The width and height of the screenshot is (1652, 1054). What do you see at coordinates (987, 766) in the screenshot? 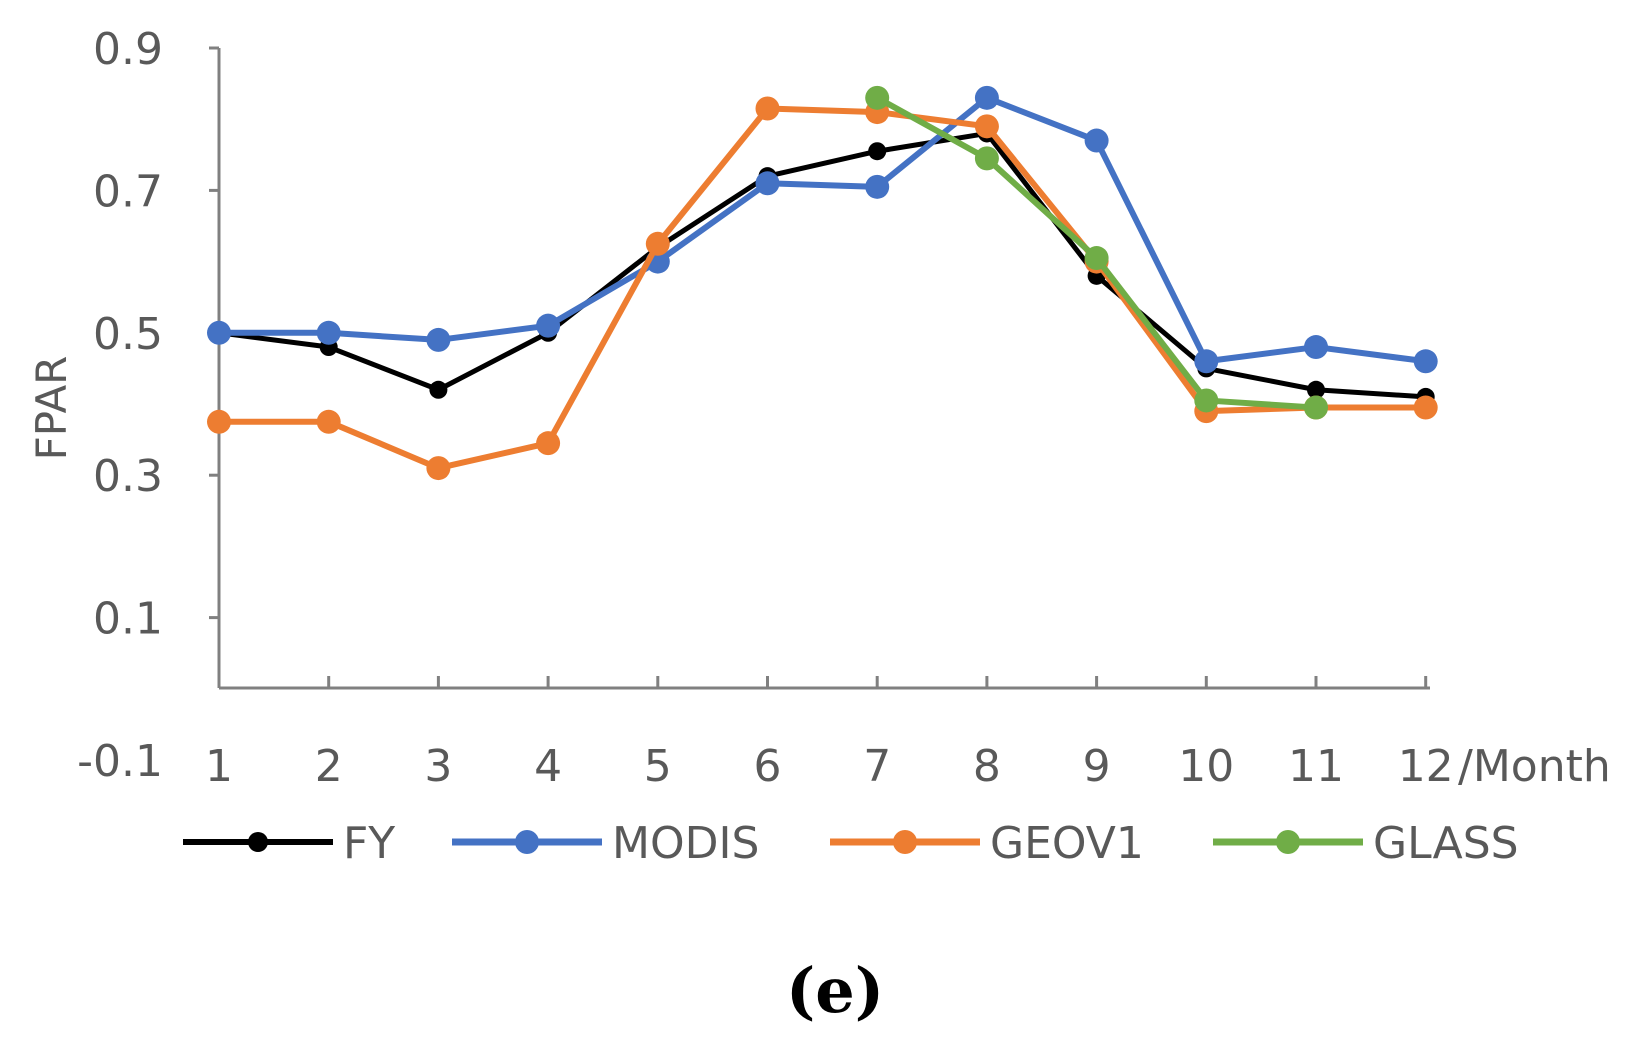
I see `x-tick-label: 8` at bounding box center [987, 766].